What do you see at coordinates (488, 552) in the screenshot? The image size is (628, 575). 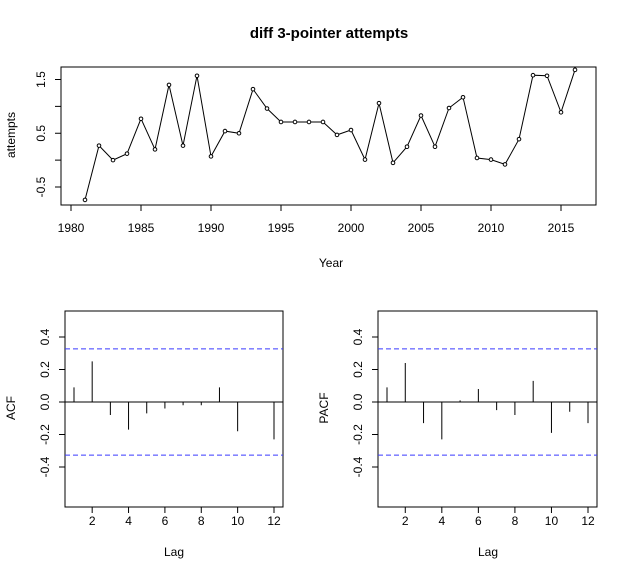 I see `x-axis-label-lag-pacf: Lag` at bounding box center [488, 552].